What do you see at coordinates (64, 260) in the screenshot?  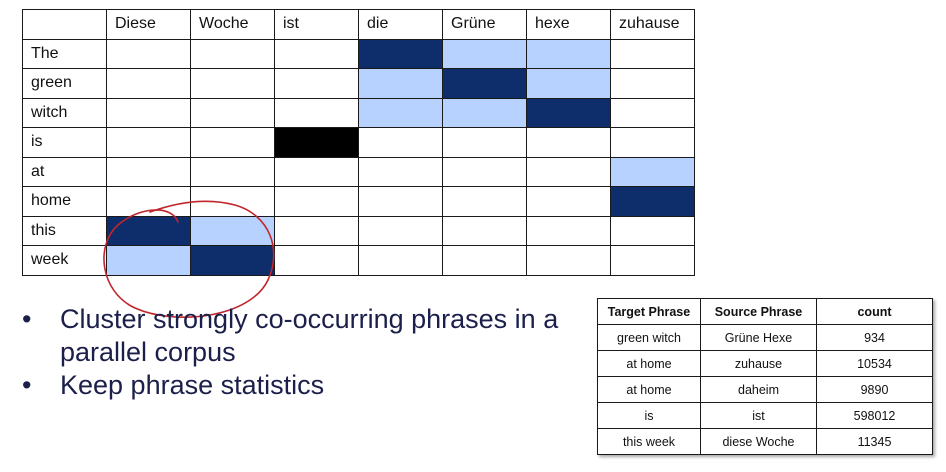 I see `row-label: week` at bounding box center [64, 260].